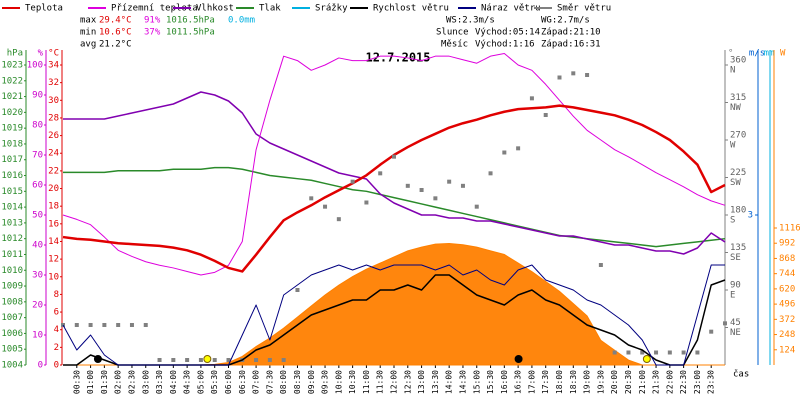 This screenshot has width=800, height=400. I want to click on x-tick-label: 16:30, so click(518, 382).